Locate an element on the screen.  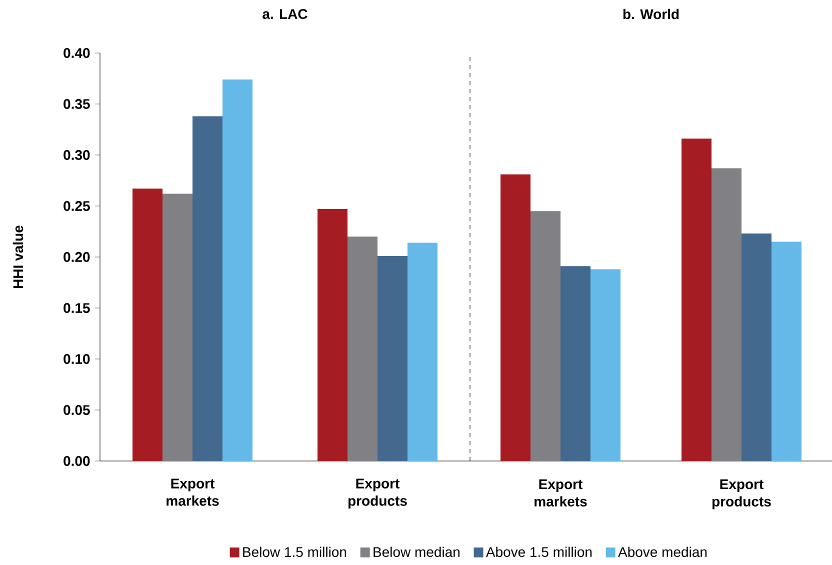
chart-title: a. LAC is located at coordinates (285, 14).